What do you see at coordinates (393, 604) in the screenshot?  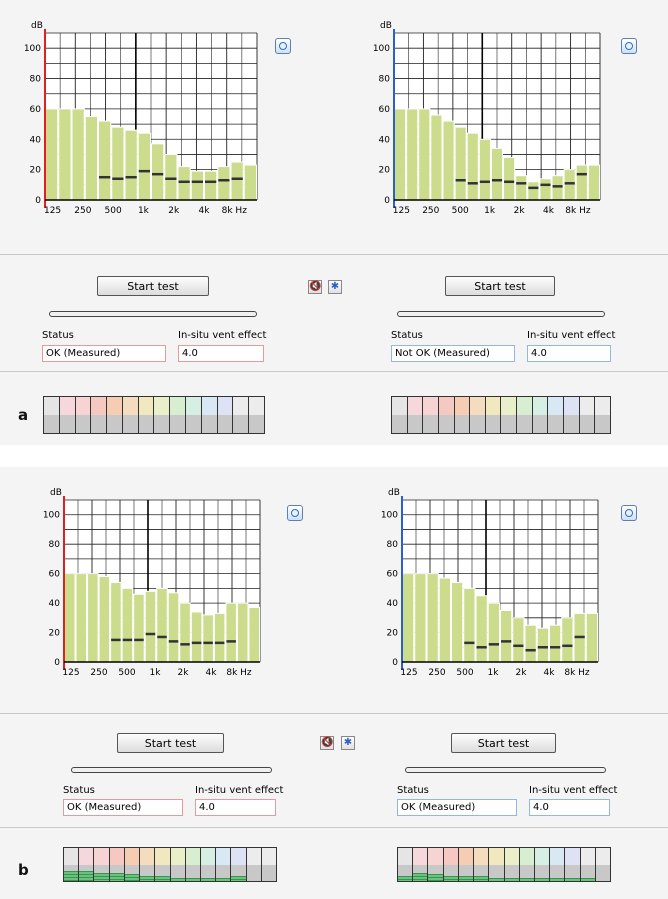 I see `y-tick-label: 40` at bounding box center [393, 604].